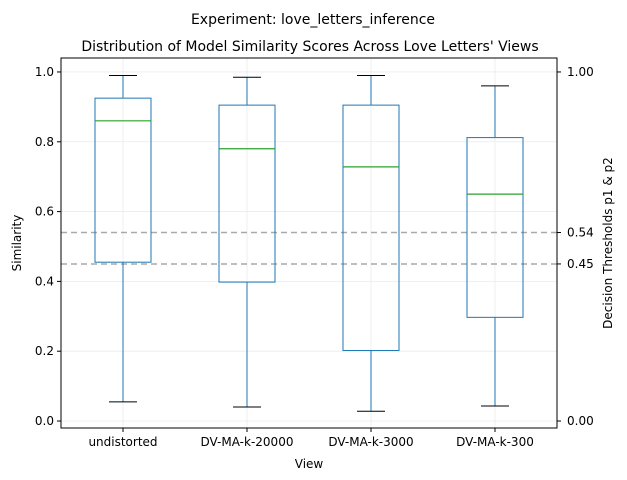 The width and height of the screenshot is (627, 480). I want to click on y-tick-label: 0.0, so click(44, 421).